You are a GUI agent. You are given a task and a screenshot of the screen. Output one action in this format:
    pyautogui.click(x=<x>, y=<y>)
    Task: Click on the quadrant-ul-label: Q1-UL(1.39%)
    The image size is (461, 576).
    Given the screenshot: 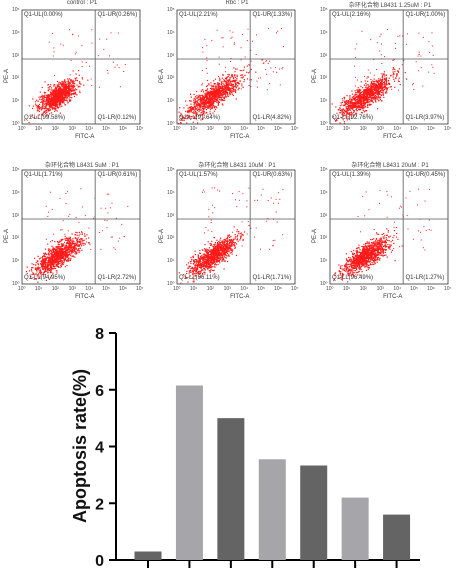 What is the action you would take?
    pyautogui.click(x=351, y=175)
    